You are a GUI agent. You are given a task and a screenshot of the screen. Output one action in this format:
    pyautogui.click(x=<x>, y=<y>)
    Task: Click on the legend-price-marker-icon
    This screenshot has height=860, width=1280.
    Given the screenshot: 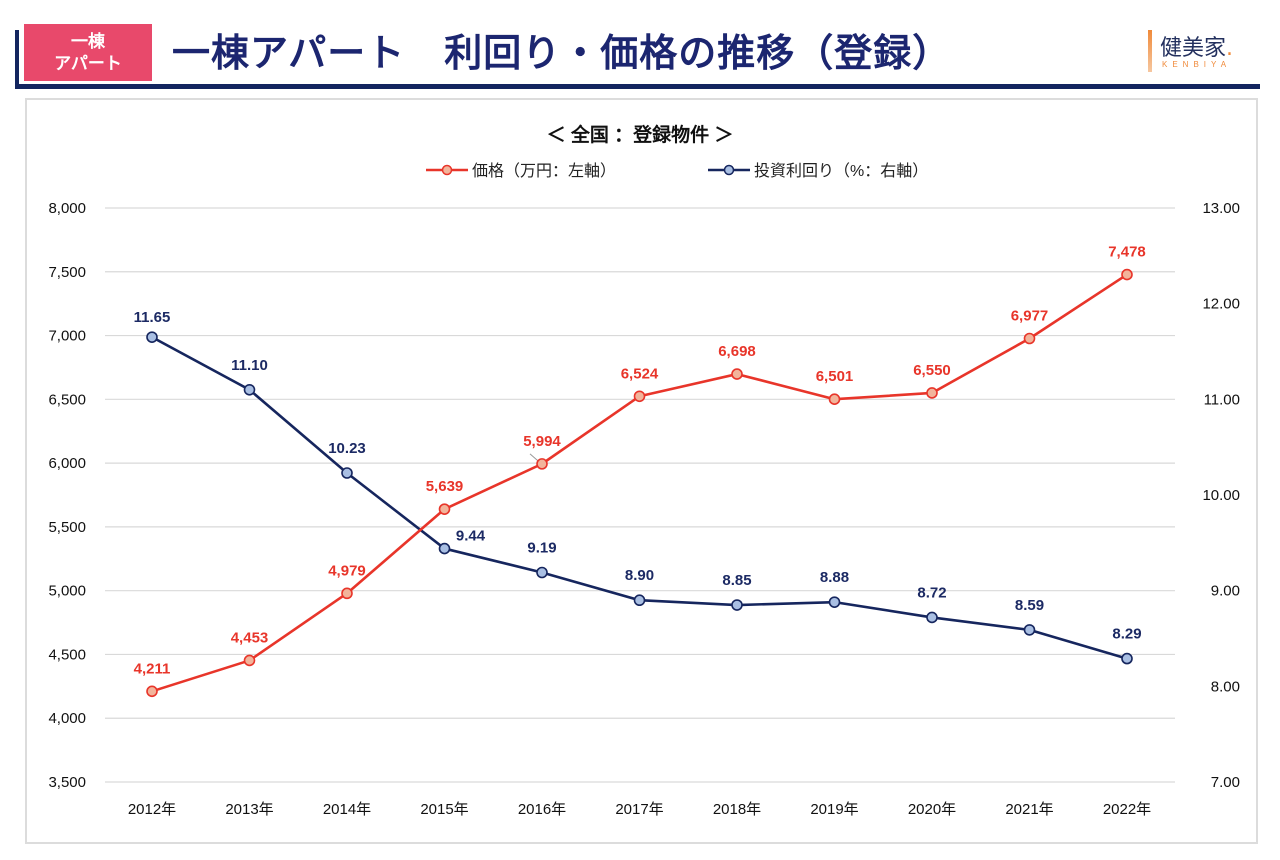 What is the action you would take?
    pyautogui.click(x=447, y=170)
    